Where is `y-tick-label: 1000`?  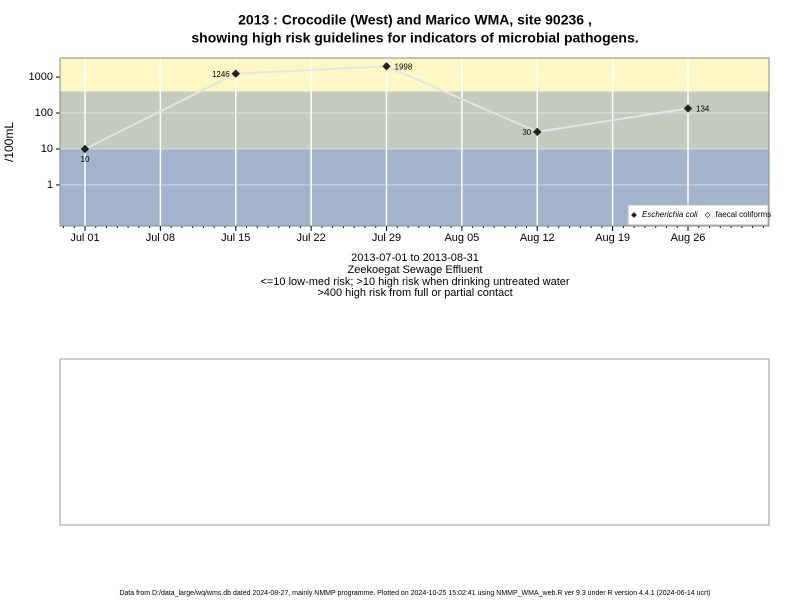
y-tick-label: 1000 is located at coordinates (41, 77).